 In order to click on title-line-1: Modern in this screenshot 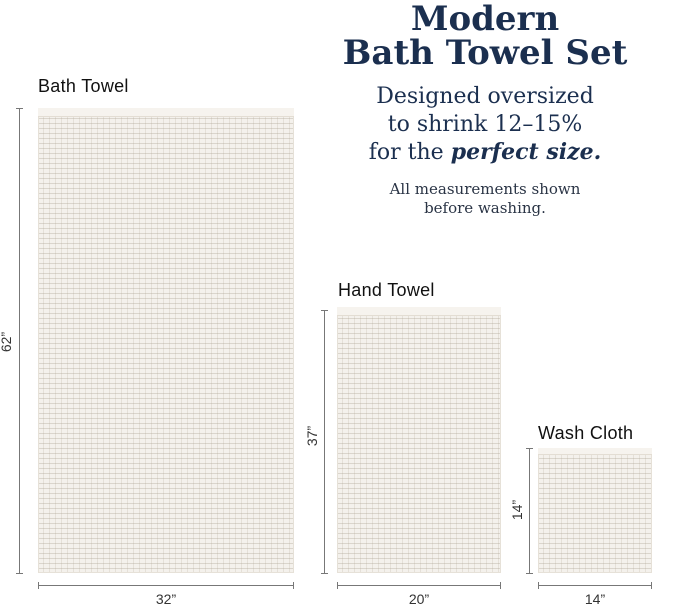, I will do `click(485, 19)`.